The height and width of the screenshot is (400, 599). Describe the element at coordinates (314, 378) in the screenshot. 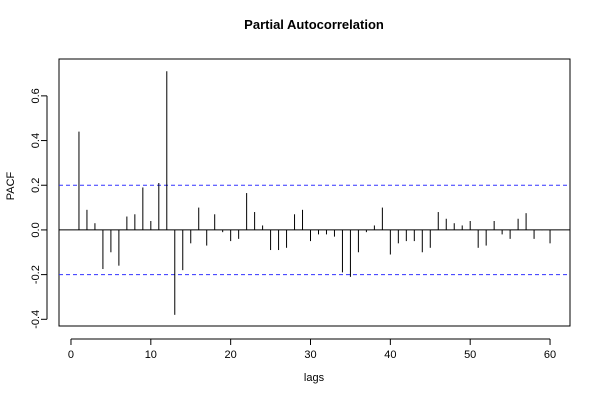

I see `x-axis-label: lags` at that location.